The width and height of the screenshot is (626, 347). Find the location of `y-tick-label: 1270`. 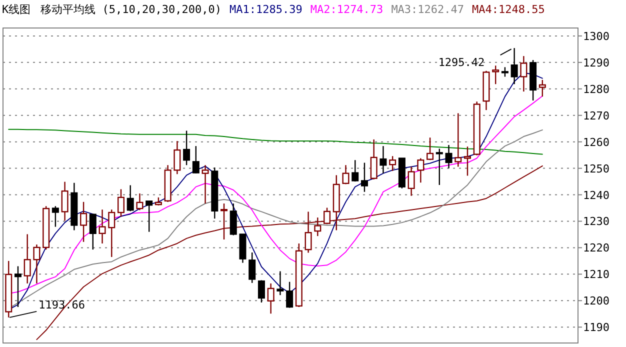

y-tick-label: 1270 is located at coordinates (596, 115).